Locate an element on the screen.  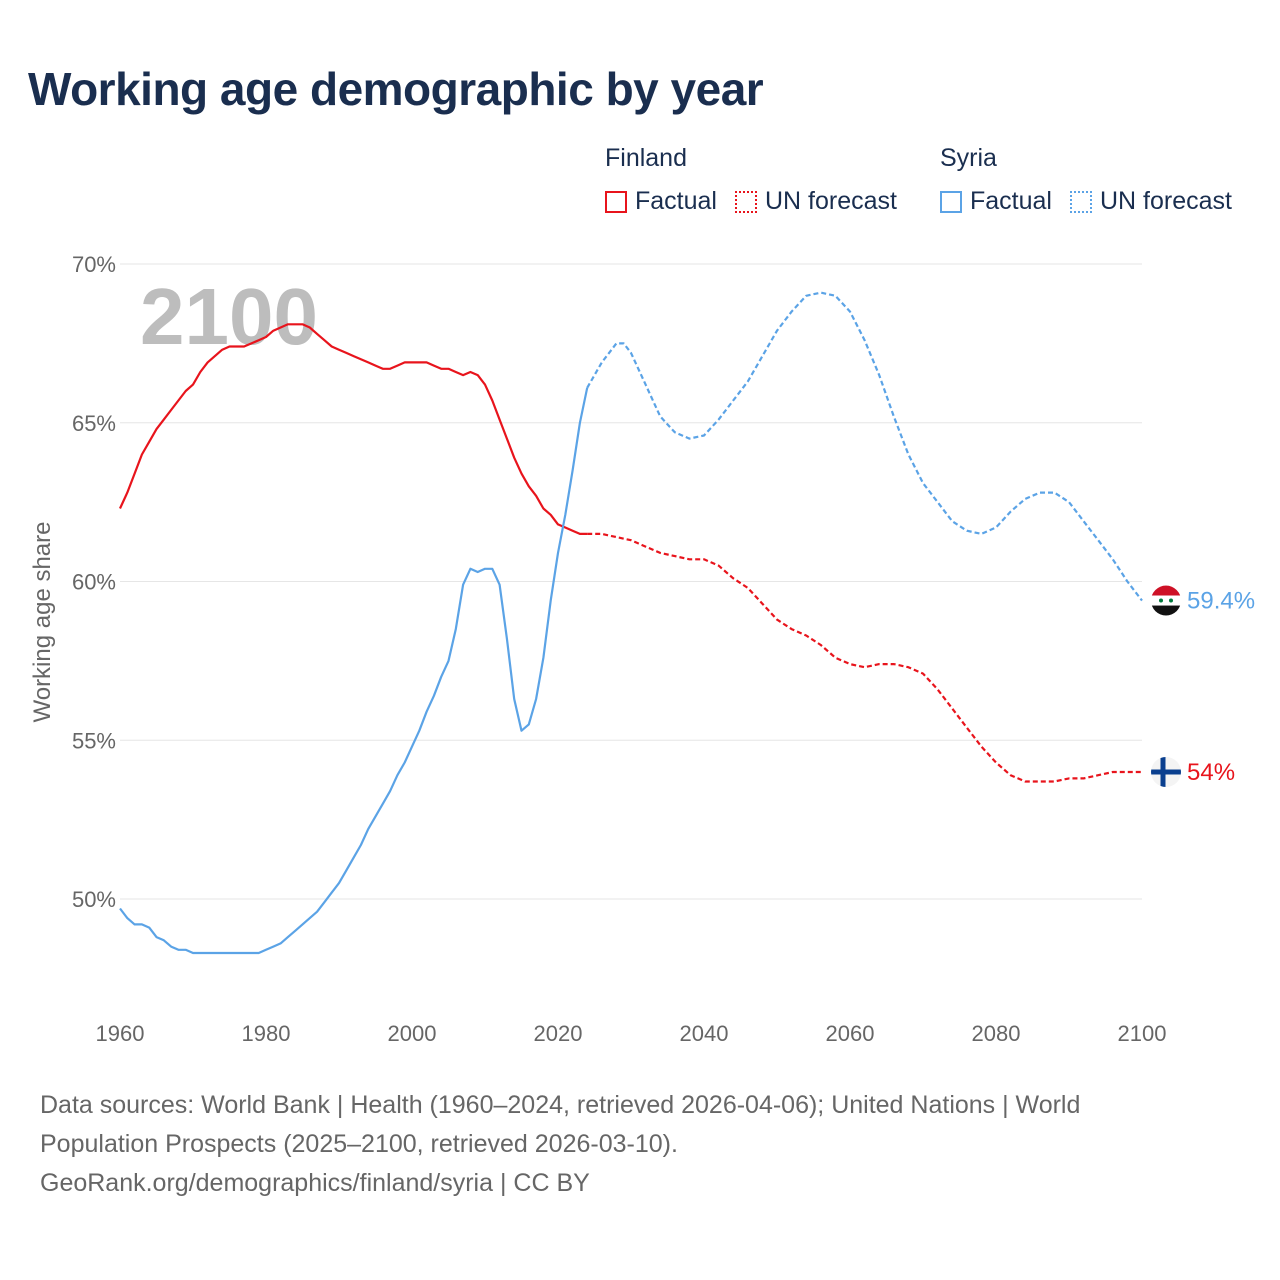
syria-forecast-line is located at coordinates (864, 446).